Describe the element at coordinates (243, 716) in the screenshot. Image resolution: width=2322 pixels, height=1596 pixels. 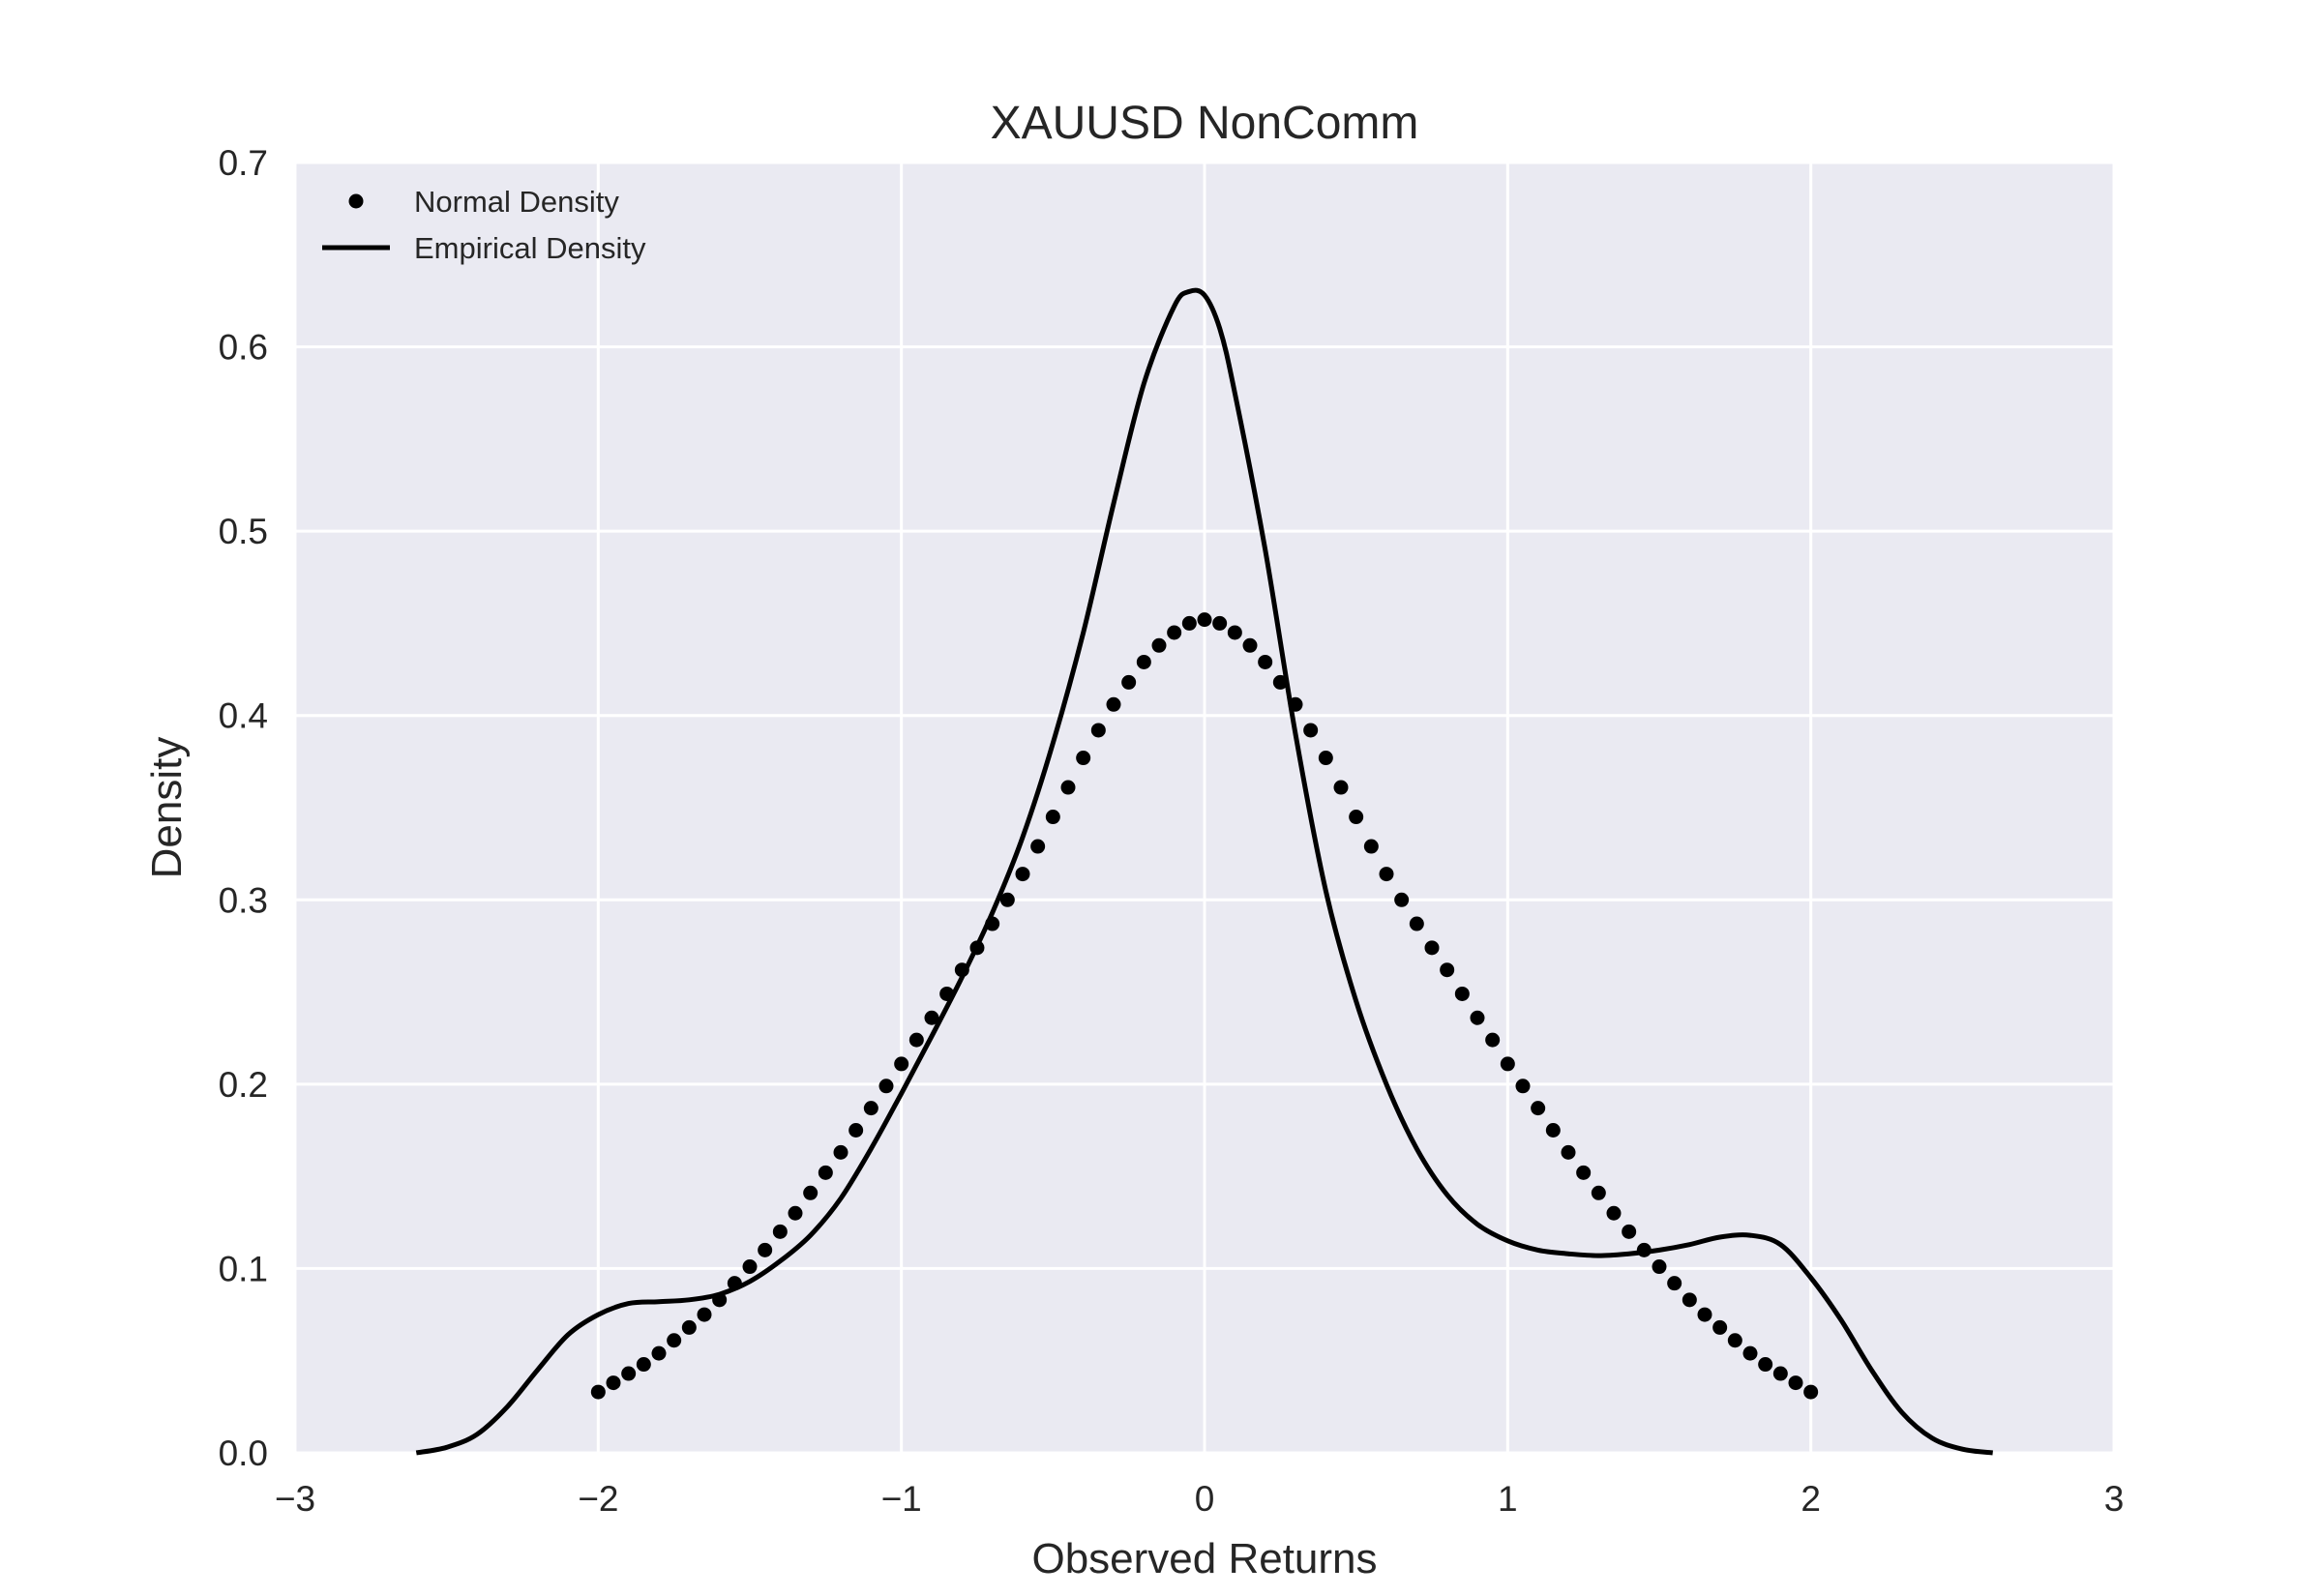
I see `y-tick-label: 0.4` at that location.